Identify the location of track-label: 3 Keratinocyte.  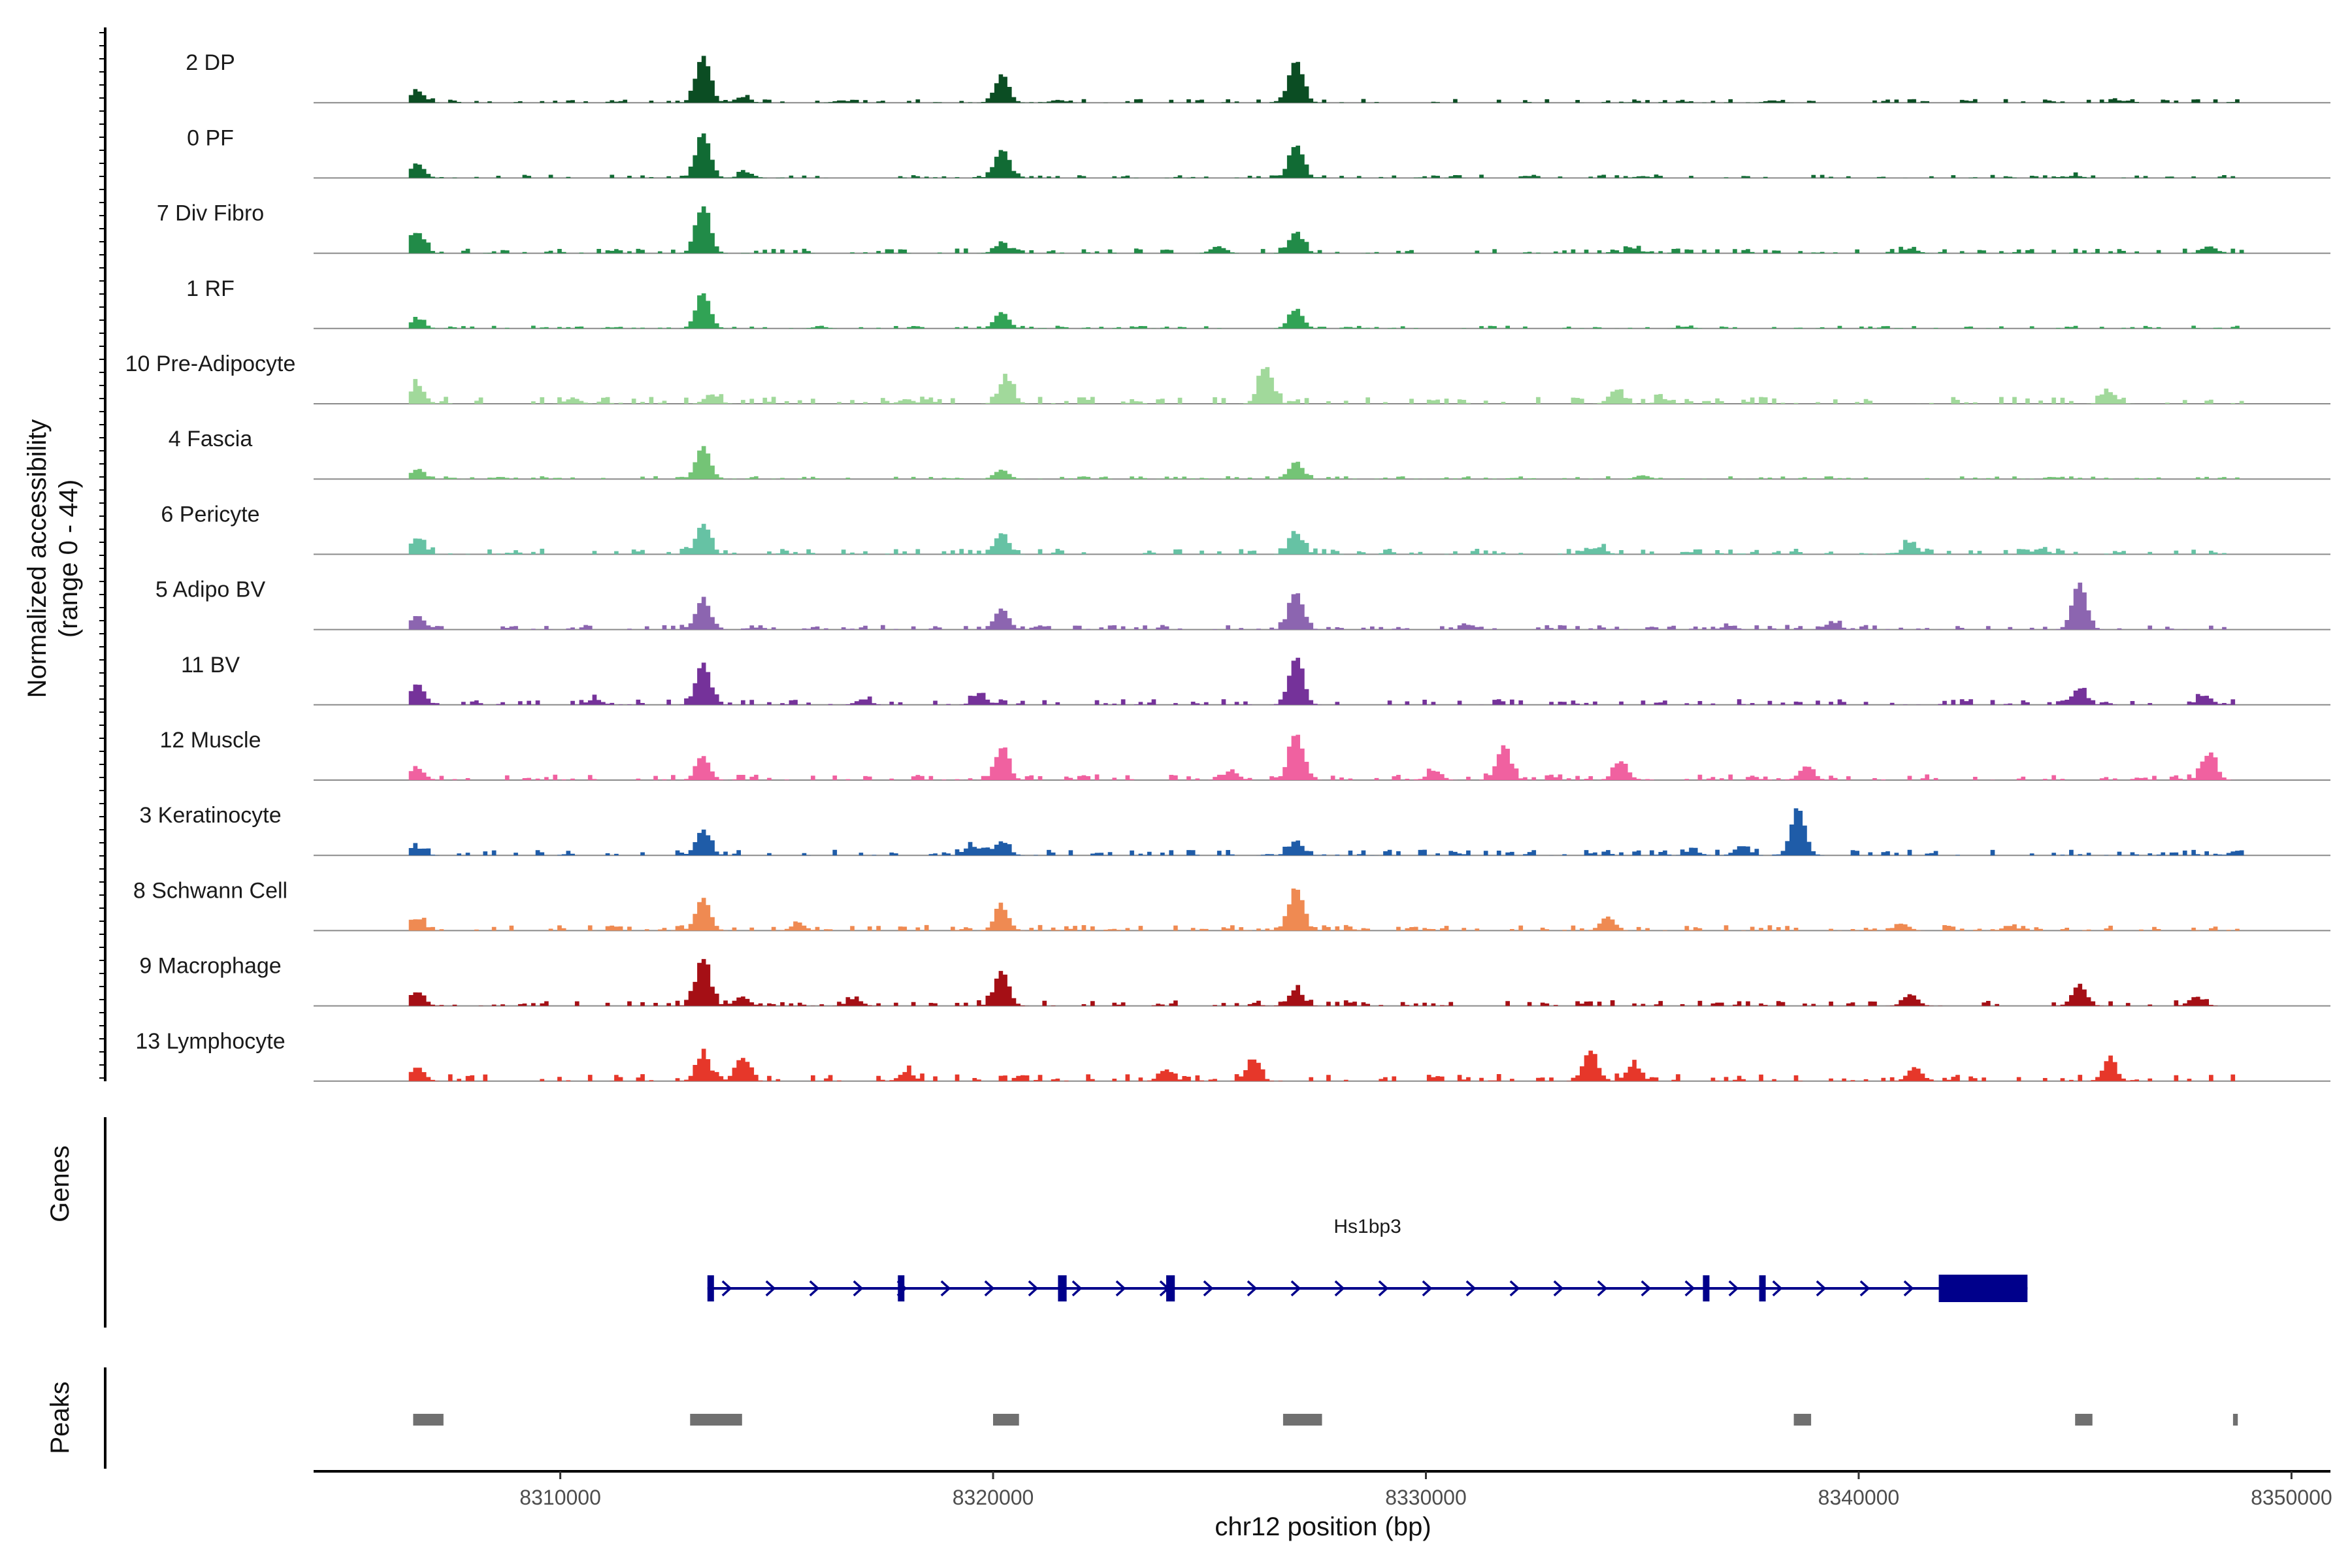
(210, 815).